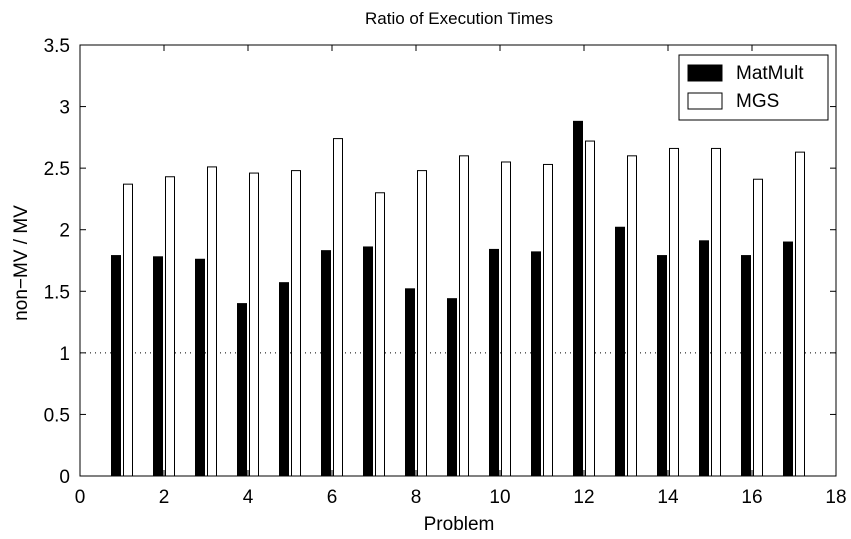 This screenshot has width=851, height=539. I want to click on y-tick-label: 1, so click(64, 354).